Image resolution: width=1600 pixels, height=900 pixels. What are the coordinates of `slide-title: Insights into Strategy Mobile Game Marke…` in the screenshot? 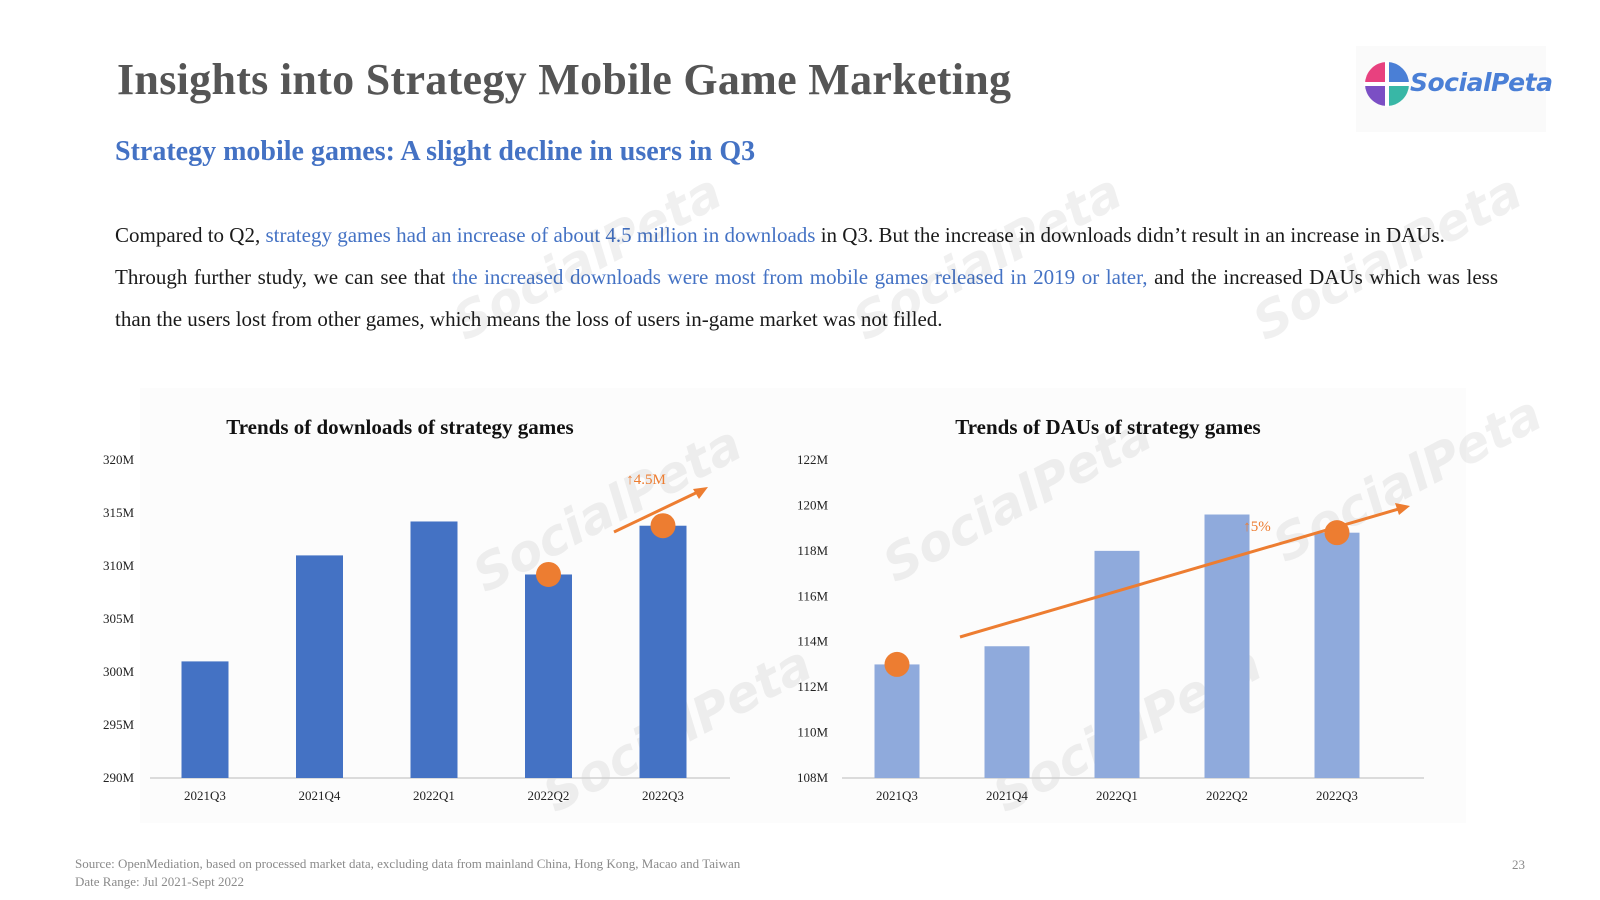 It's located at (564, 79).